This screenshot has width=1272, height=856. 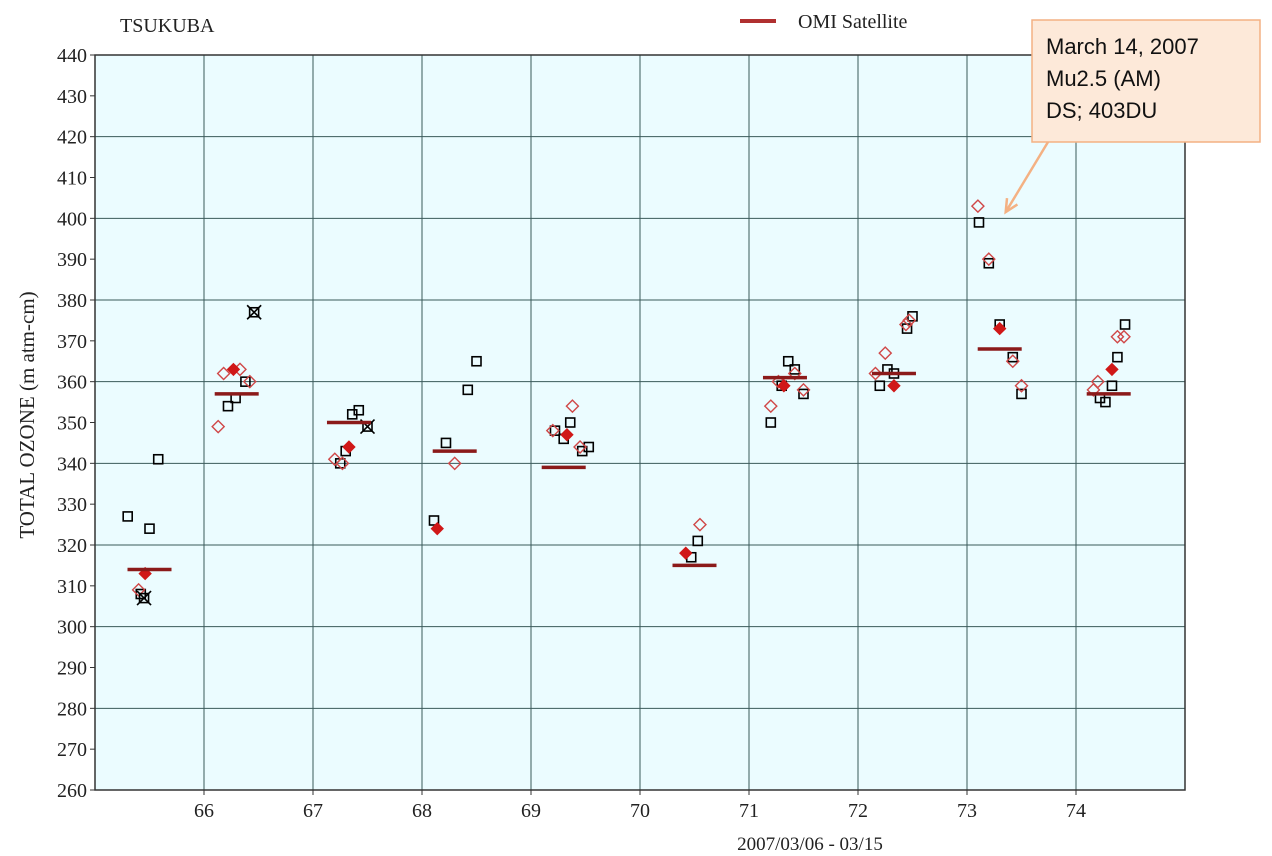 What do you see at coordinates (853, 22) in the screenshot?
I see `legend-label-omi: OMI Satellite` at bounding box center [853, 22].